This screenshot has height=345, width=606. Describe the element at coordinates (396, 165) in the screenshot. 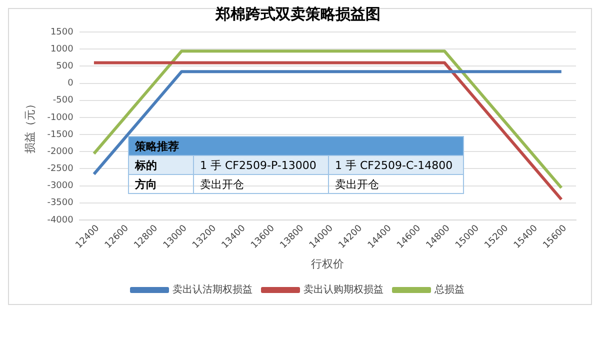

I see `annotation: 1 手 CF2509-C-14800` at that location.